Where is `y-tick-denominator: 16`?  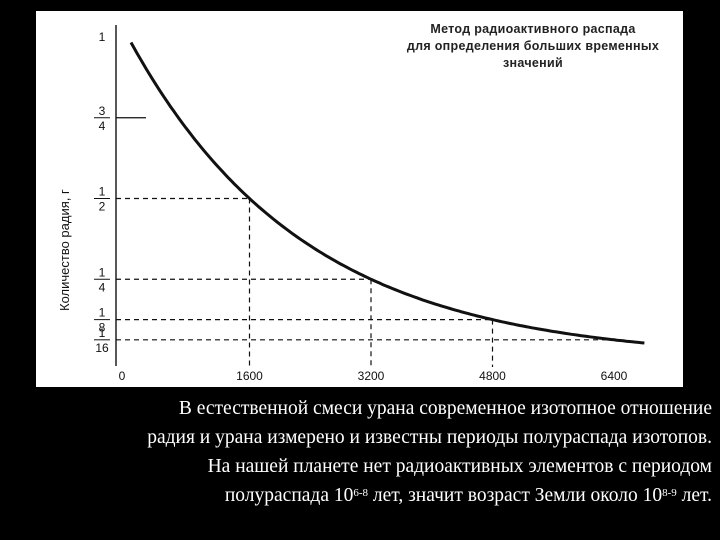 y-tick-denominator: 16 is located at coordinates (102, 348).